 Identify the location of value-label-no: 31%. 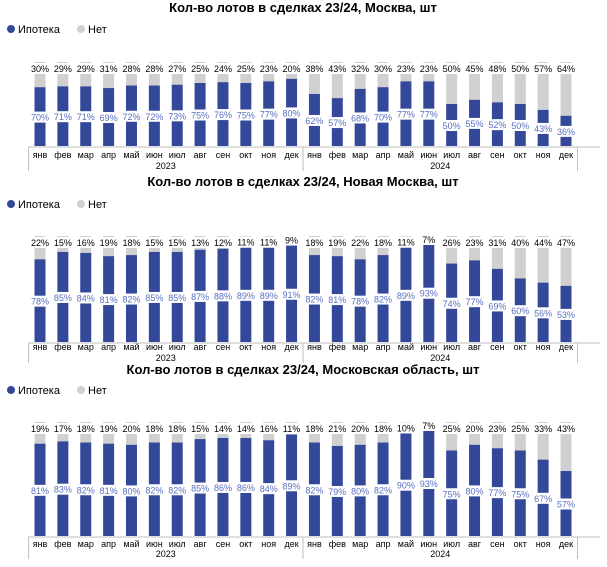
(497, 243).